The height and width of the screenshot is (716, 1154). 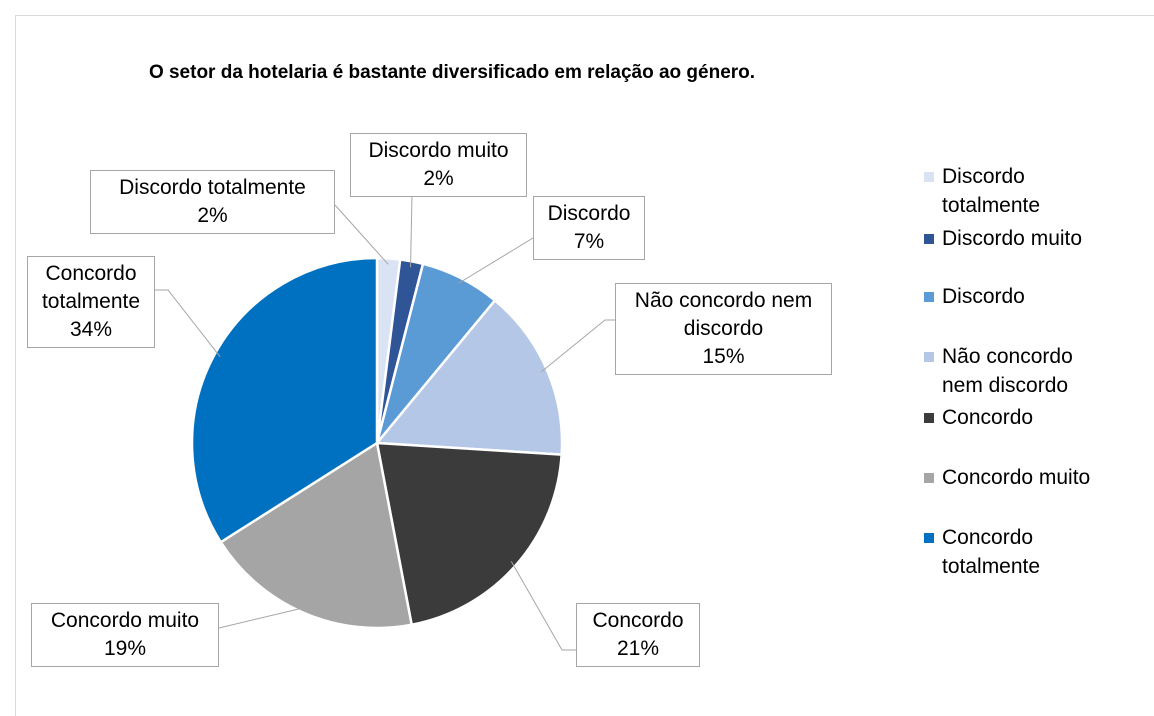 I want to click on data-label-category: Discordo totalmente, so click(x=212, y=187).